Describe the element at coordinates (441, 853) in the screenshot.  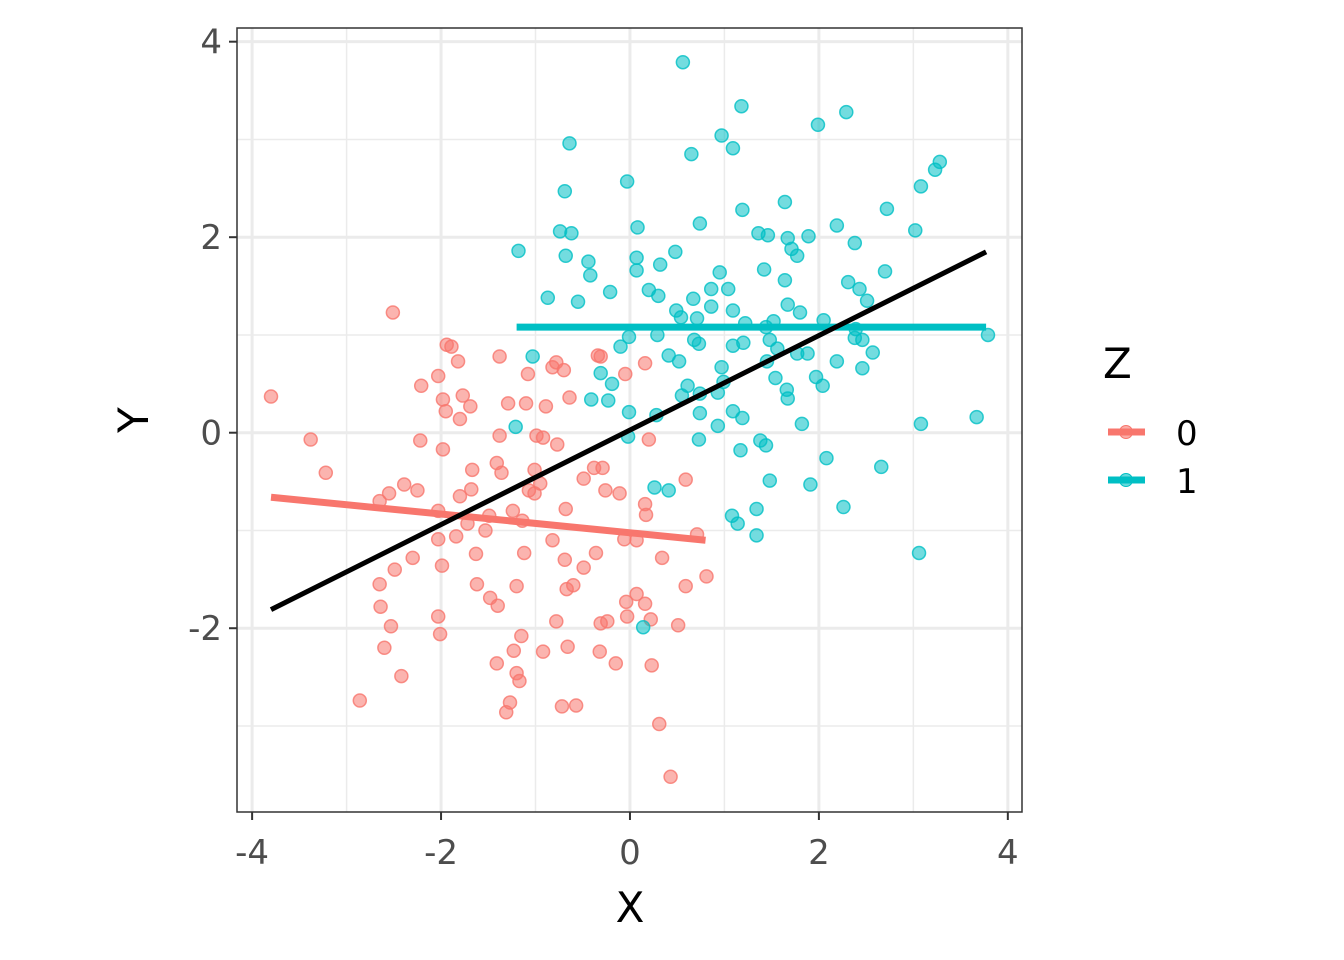
I see `x-tick-label: -2` at that location.